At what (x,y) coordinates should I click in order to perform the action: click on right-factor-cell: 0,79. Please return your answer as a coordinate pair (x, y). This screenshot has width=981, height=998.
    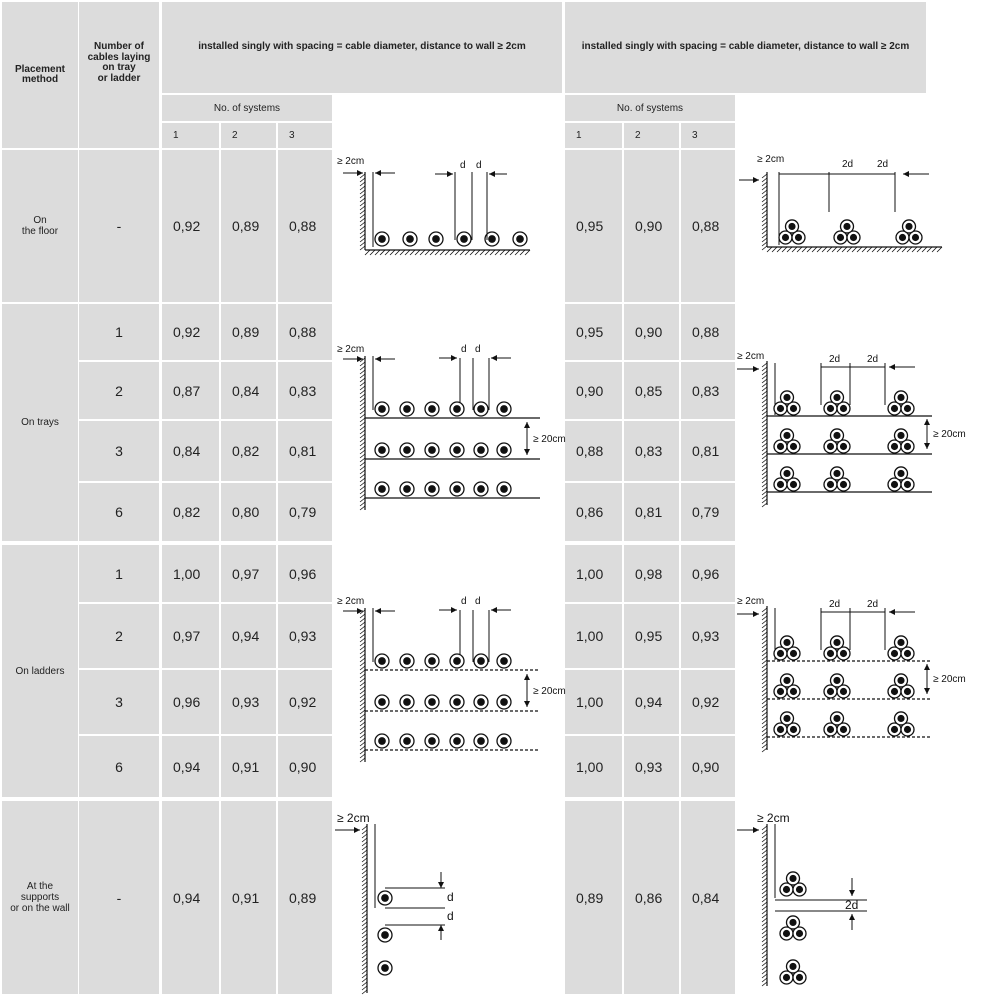
    Looking at the image, I should click on (708, 512).